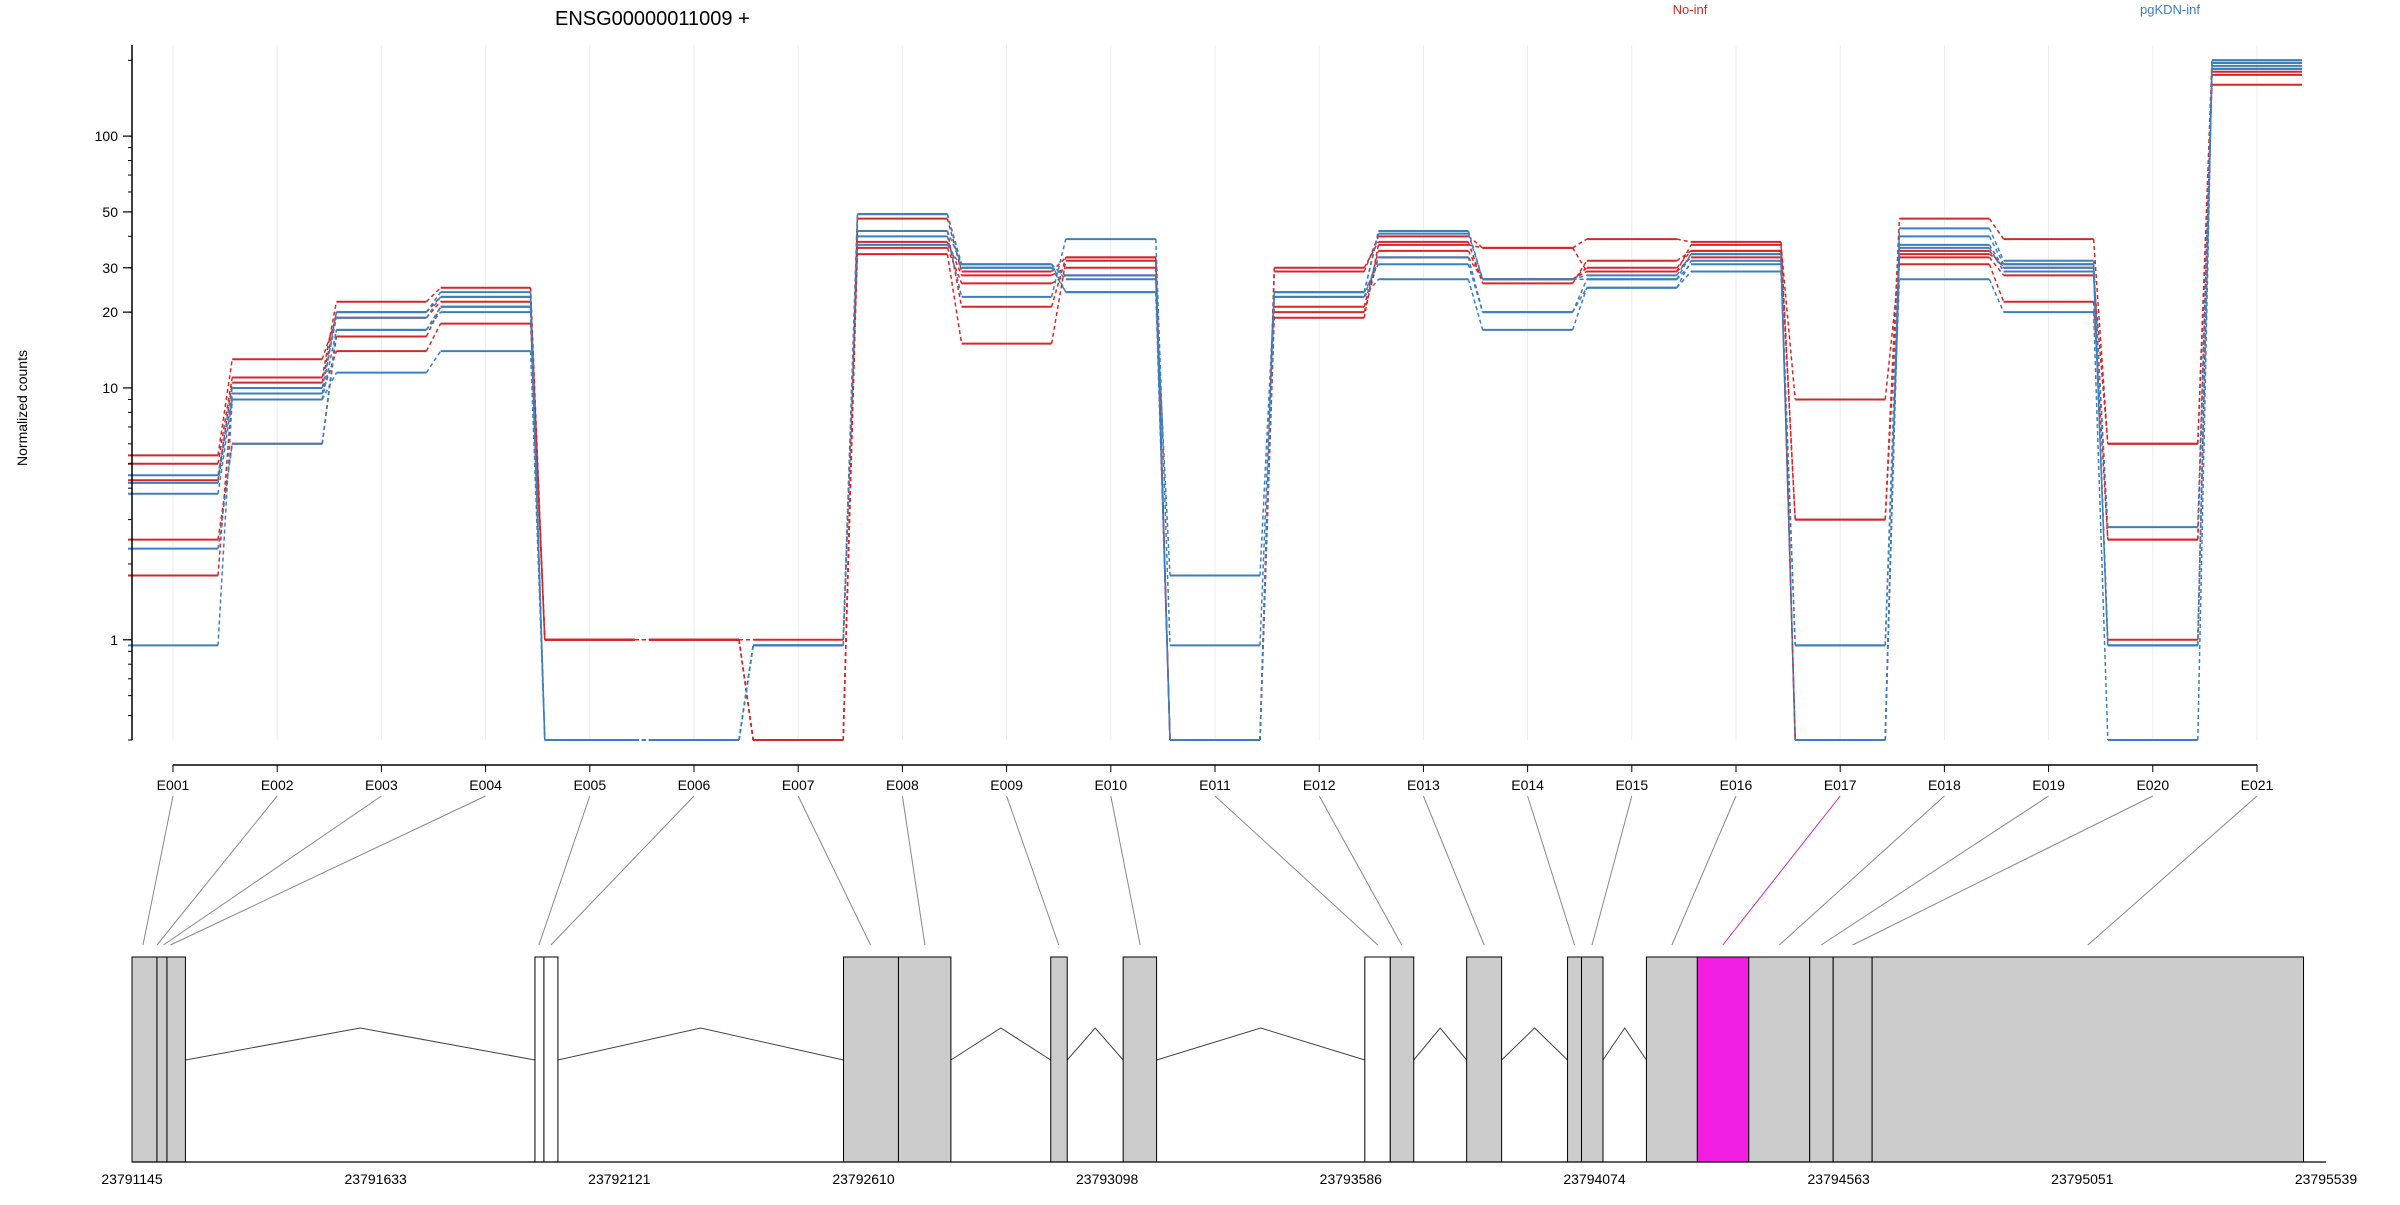 This screenshot has height=1205, width=2400. I want to click on x-tick-label: E005, so click(589, 785).